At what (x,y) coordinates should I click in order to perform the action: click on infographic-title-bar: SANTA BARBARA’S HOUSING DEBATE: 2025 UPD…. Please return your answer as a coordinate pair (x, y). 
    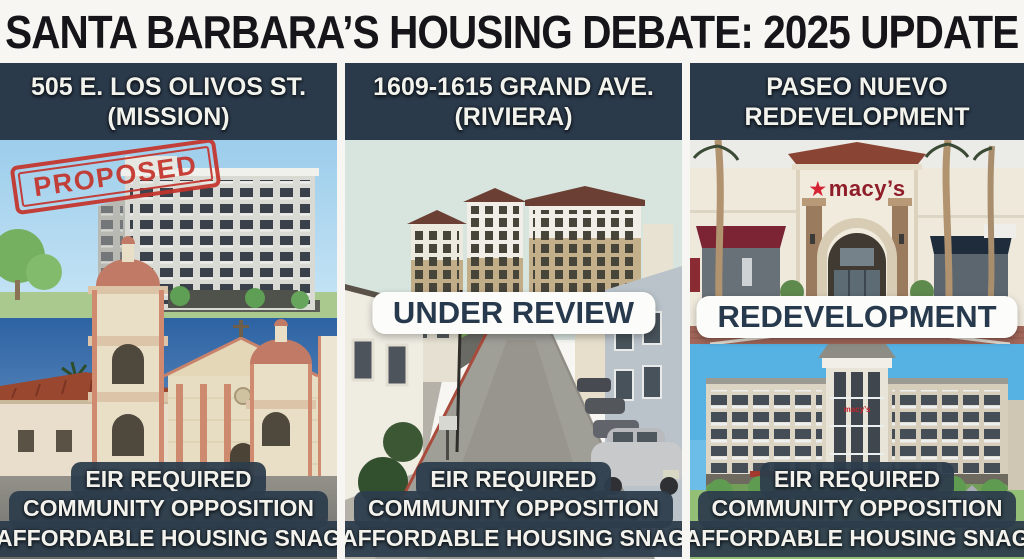
    Looking at the image, I should click on (512, 31).